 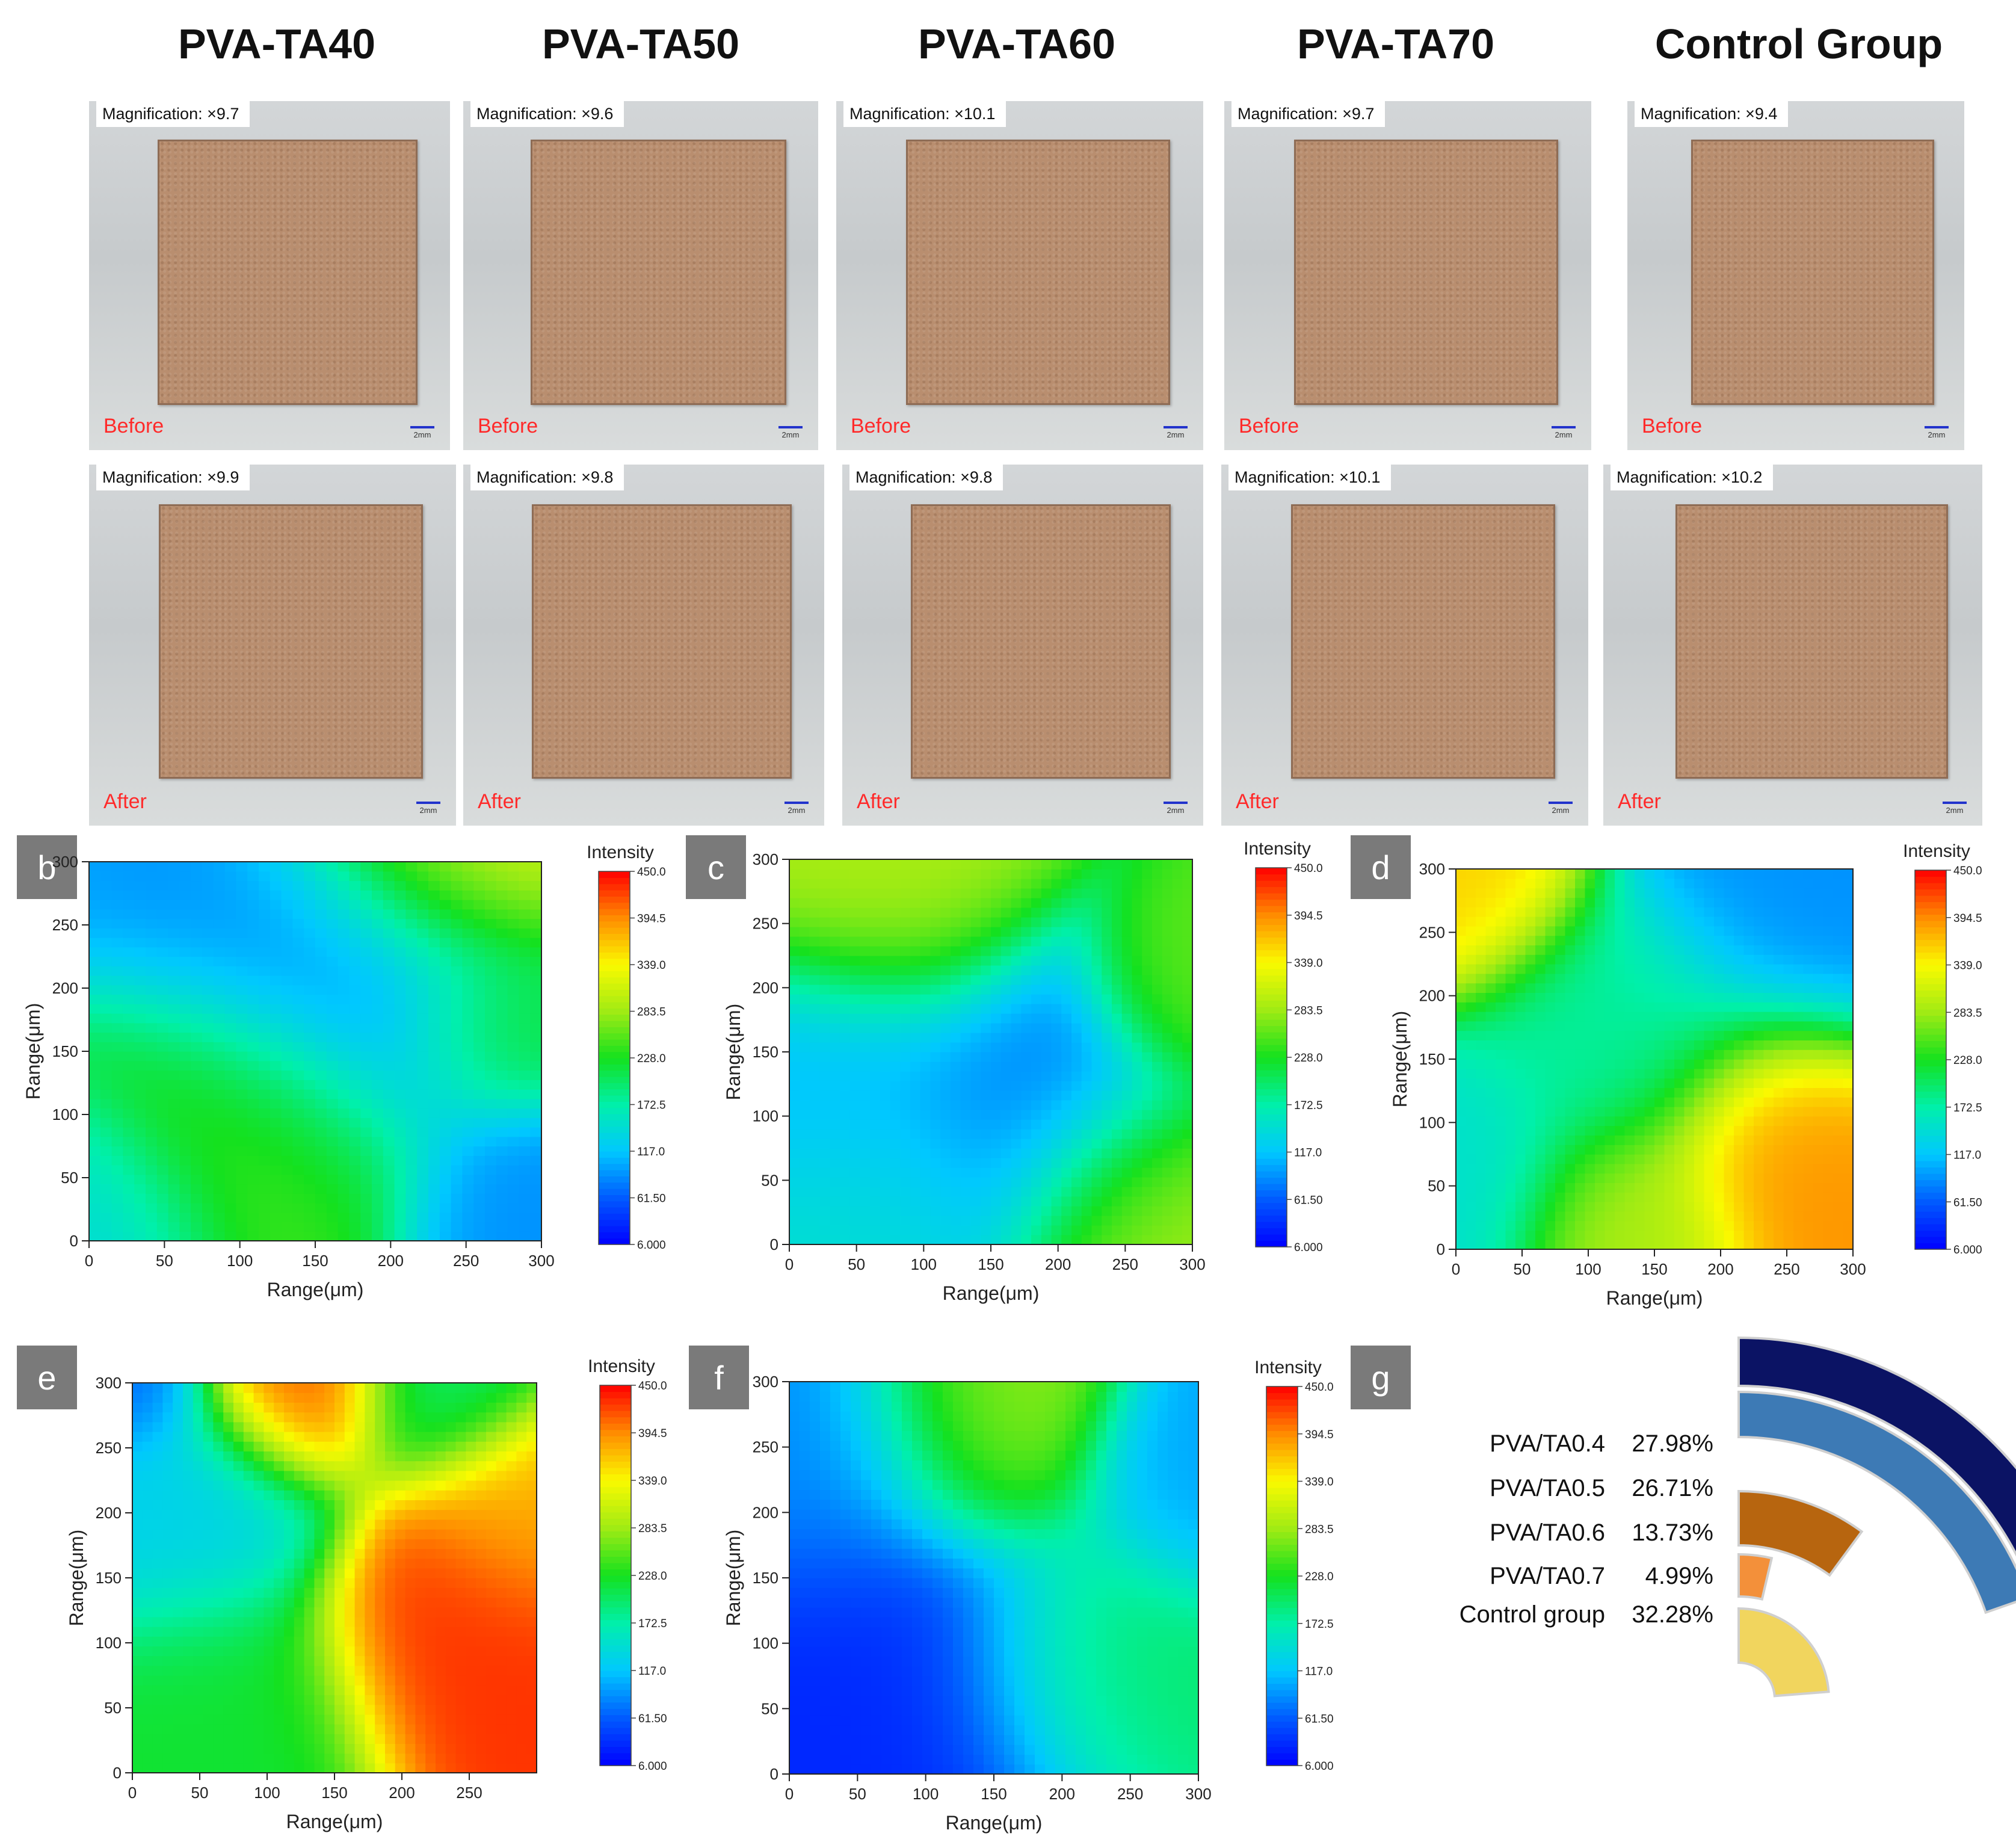 What do you see at coordinates (269, 275) in the screenshot?
I see `micrograph-before: Magnification: ×9.7 Before 2mm` at bounding box center [269, 275].